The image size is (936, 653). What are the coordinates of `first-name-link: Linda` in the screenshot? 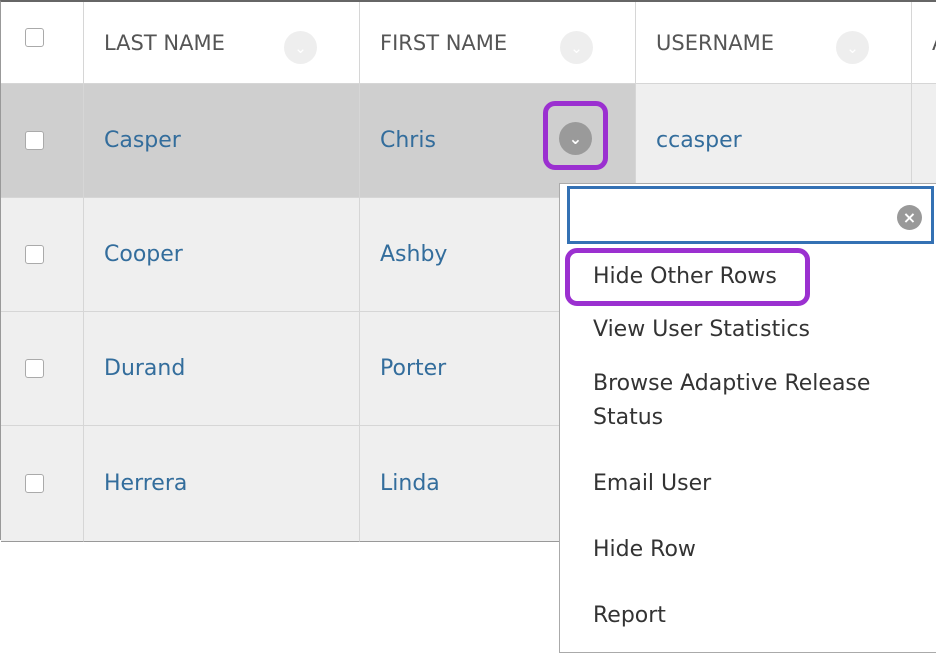 It's located at (410, 483).